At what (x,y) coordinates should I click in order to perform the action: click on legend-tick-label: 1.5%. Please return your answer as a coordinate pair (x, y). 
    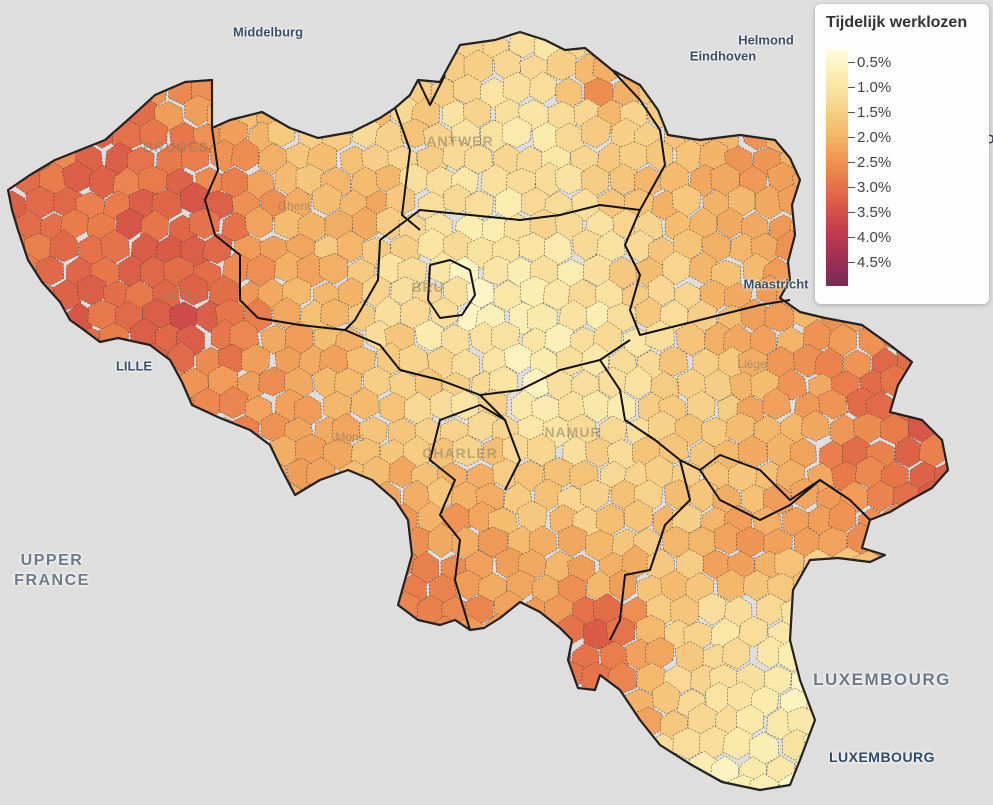
    Looking at the image, I should click on (874, 112).